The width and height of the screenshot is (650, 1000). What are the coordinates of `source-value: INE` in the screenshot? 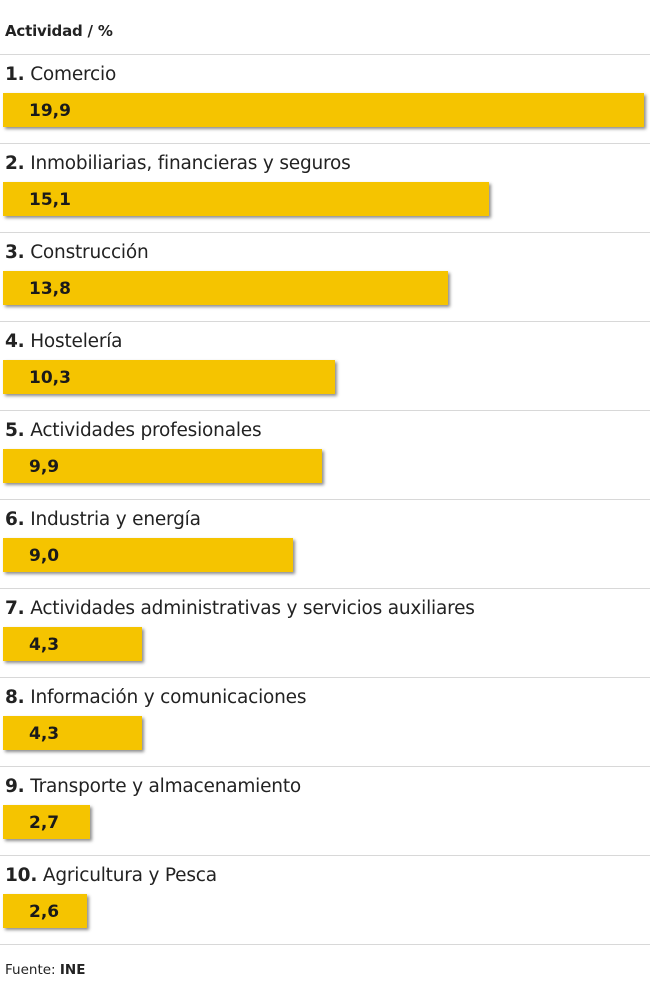 It's located at (72, 970).